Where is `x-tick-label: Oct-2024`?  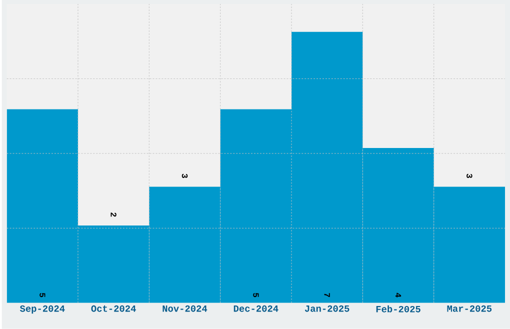 x-tick-label: Oct-2024 is located at coordinates (113, 309).